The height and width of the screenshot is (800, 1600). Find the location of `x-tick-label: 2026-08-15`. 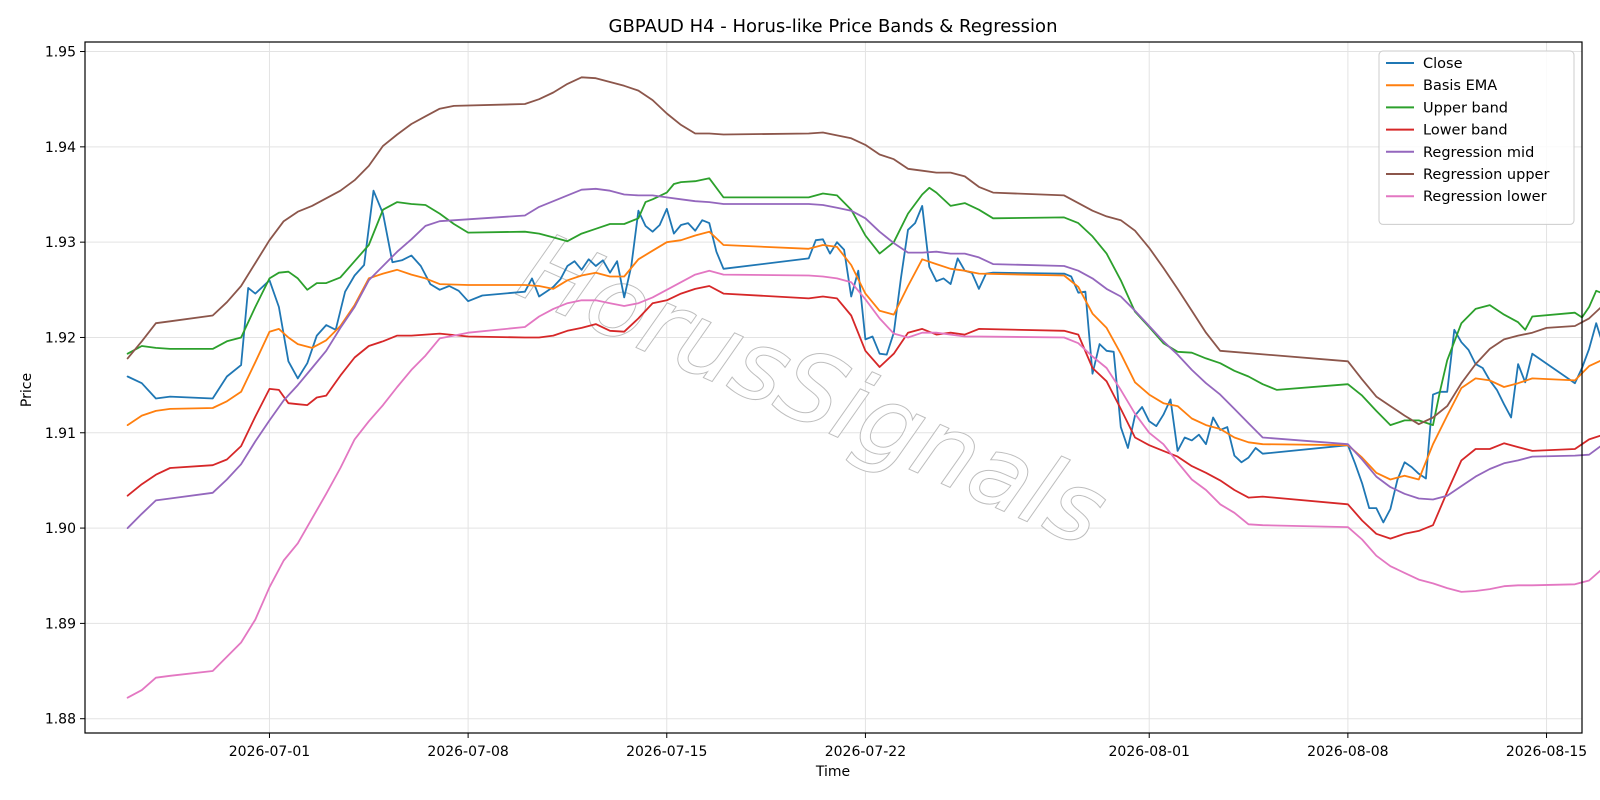

x-tick-label: 2026-08-15 is located at coordinates (1546, 752).